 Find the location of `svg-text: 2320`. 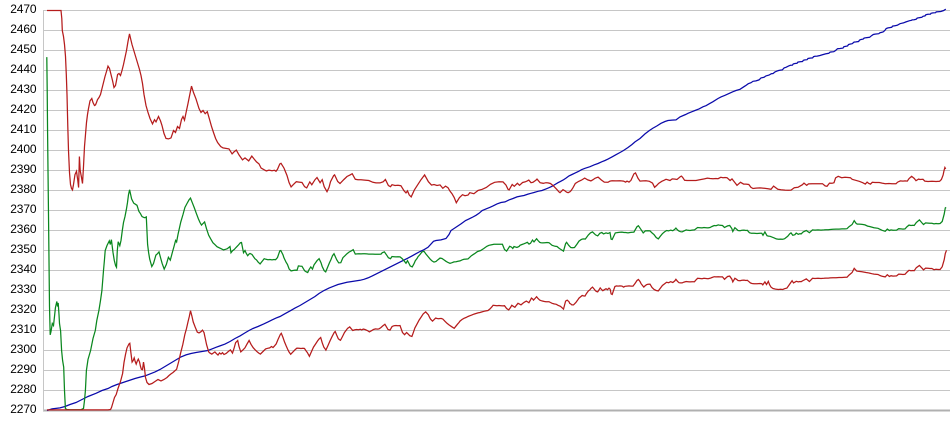

svg-text: 2320 is located at coordinates (23, 309).